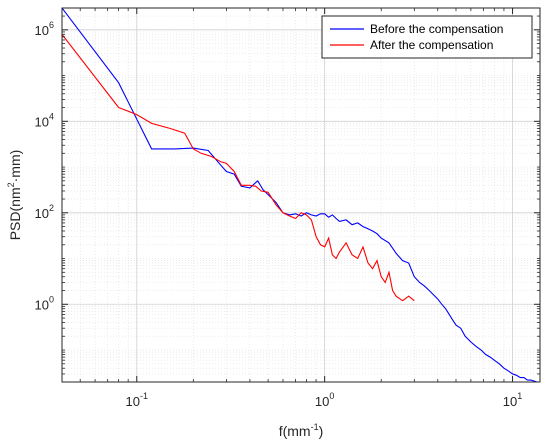 This screenshot has width=550, height=446. What do you see at coordinates (44, 29) in the screenshot?
I see `y-tick-label: 10⁶` at bounding box center [44, 29].